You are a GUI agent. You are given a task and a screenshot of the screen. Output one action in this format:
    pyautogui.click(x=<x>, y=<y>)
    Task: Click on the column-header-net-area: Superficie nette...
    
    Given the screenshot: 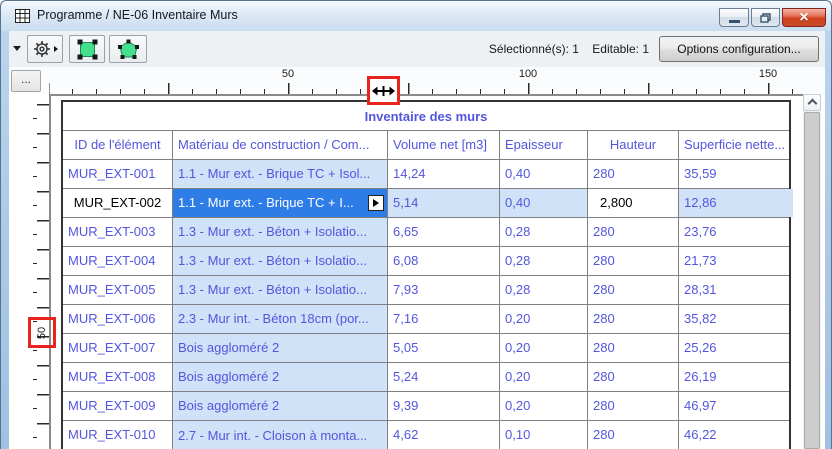 What is the action you would take?
    pyautogui.click(x=735, y=144)
    